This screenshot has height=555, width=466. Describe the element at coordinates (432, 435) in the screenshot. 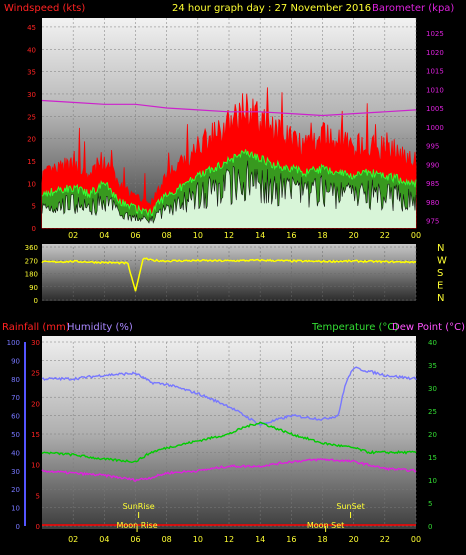

I see `temperature-y-tick-label: 20` at that location.